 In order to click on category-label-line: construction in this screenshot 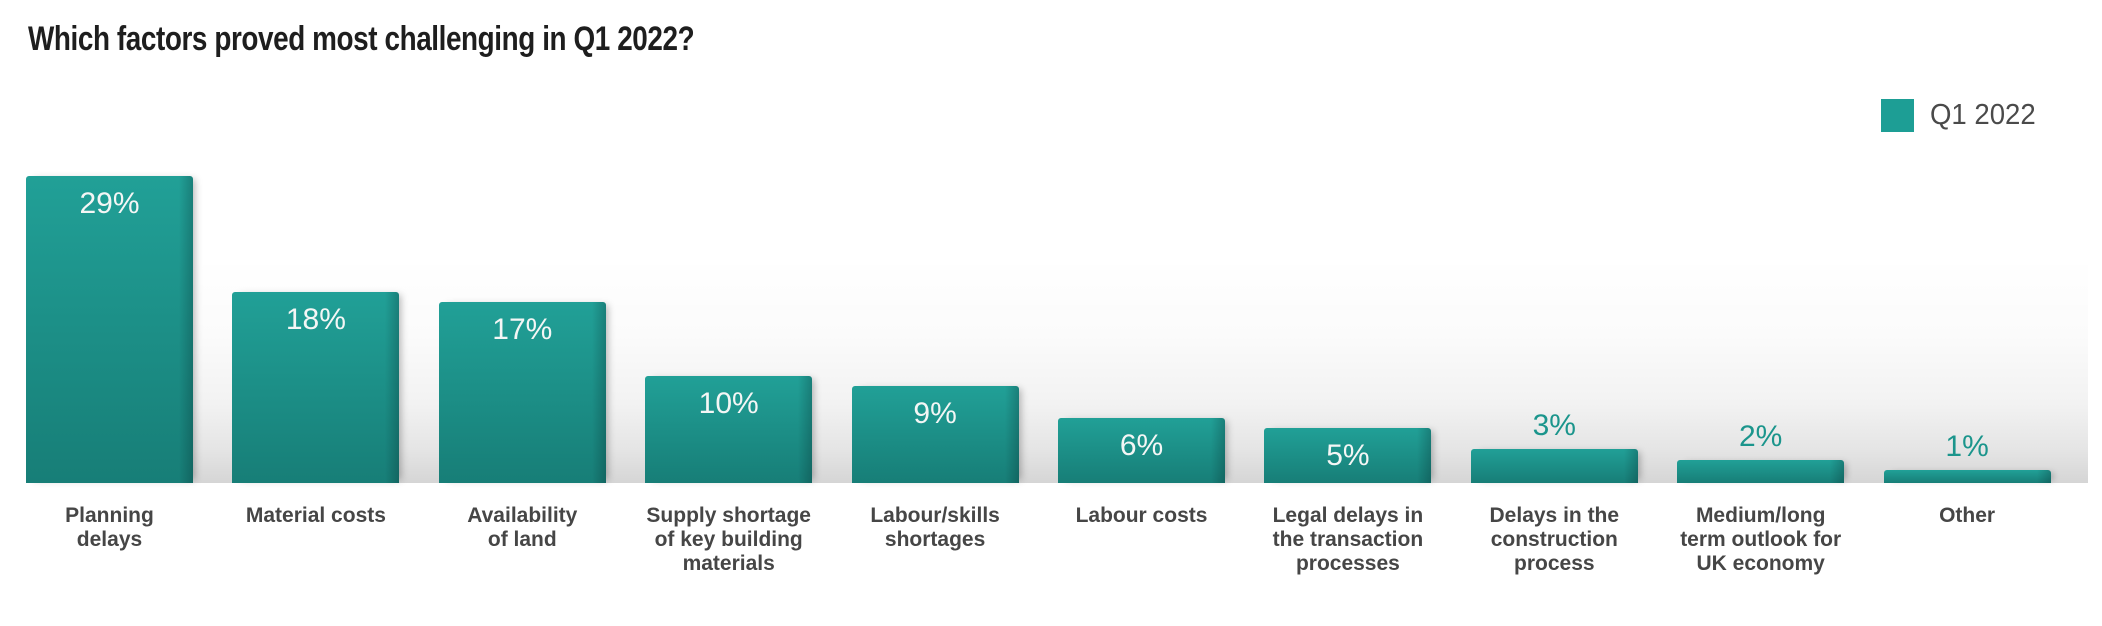, I will do `click(1554, 539)`.